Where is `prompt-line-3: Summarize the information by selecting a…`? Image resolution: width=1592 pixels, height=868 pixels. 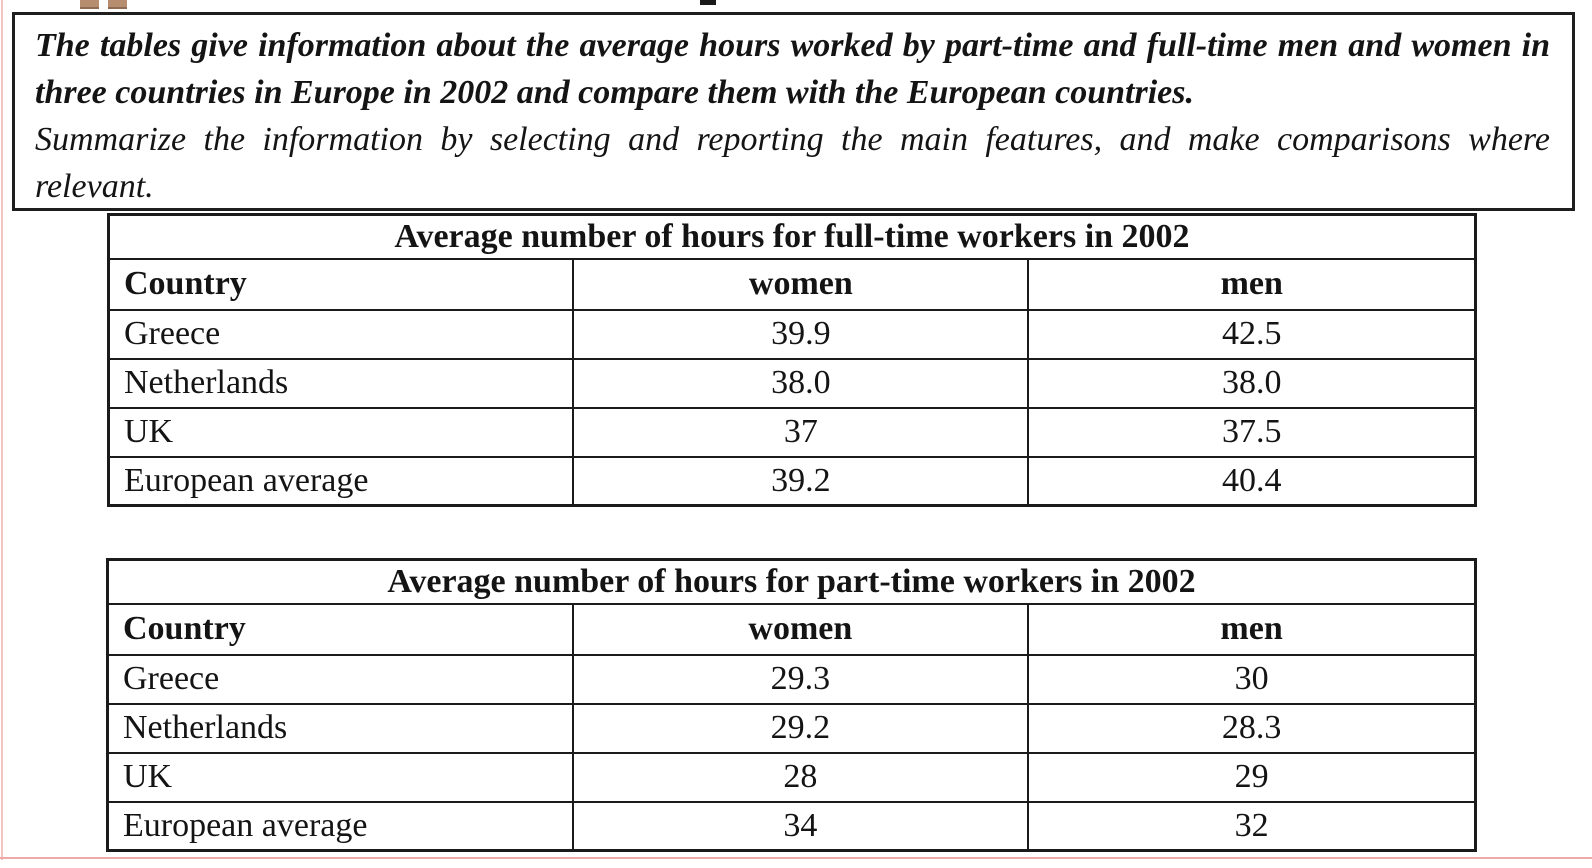 prompt-line-3: Summarize the information by selecting a… is located at coordinates (792, 139).